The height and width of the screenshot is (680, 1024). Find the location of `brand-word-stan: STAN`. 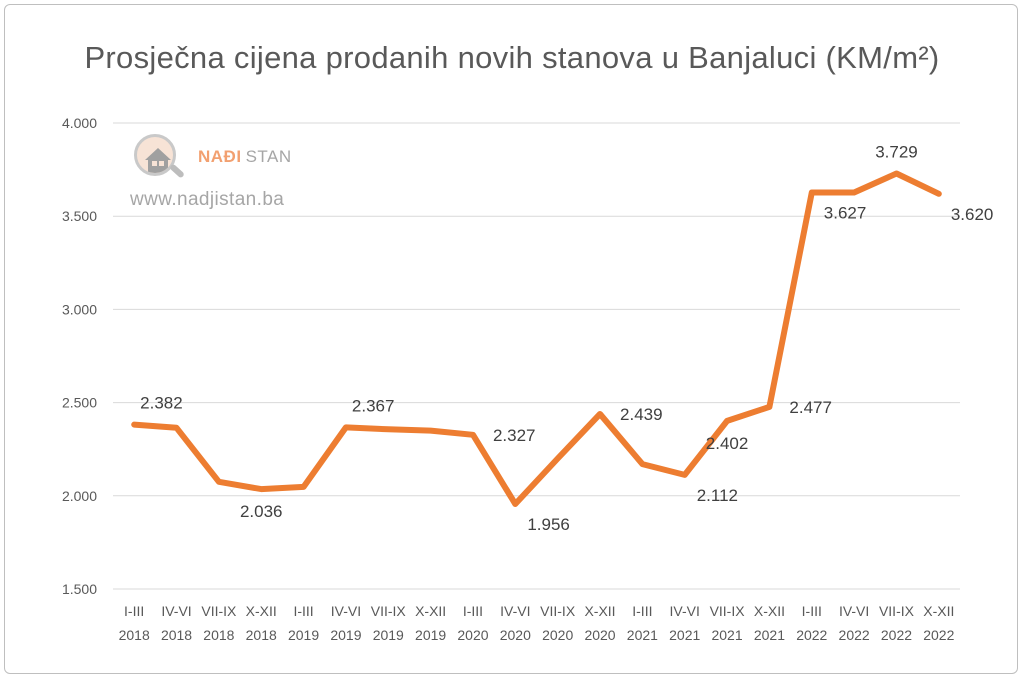

brand-word-stan: STAN is located at coordinates (268, 156).